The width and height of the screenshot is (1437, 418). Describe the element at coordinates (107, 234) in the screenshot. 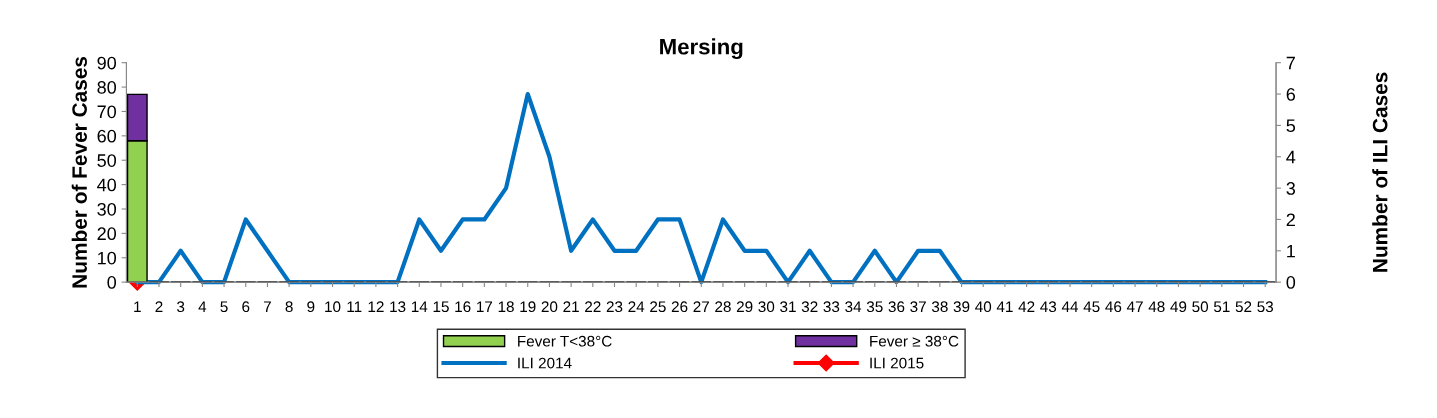

I see `y-tick-label: 20` at that location.